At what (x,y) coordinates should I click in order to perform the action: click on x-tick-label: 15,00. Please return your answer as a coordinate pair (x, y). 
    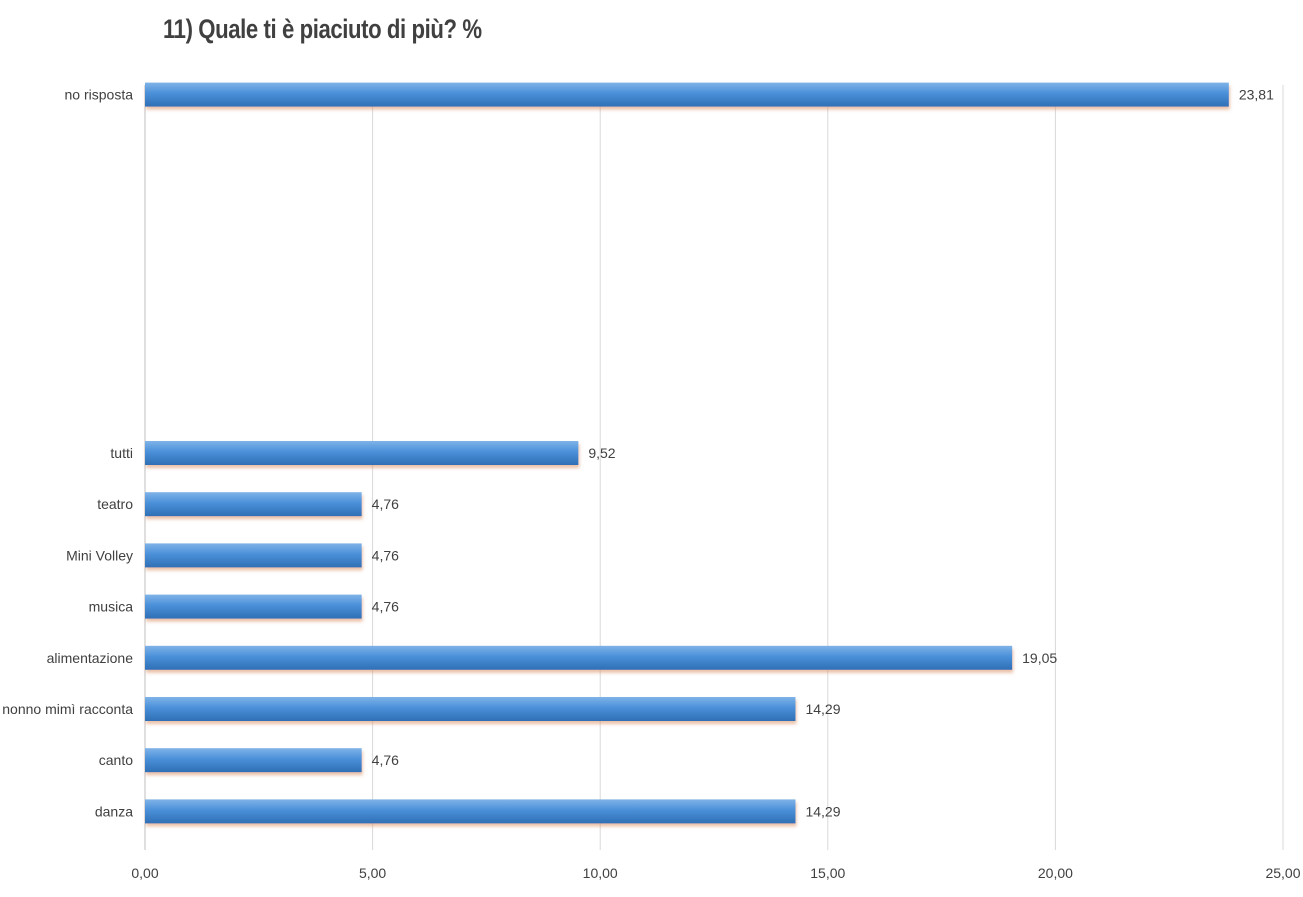
    Looking at the image, I should click on (827, 873).